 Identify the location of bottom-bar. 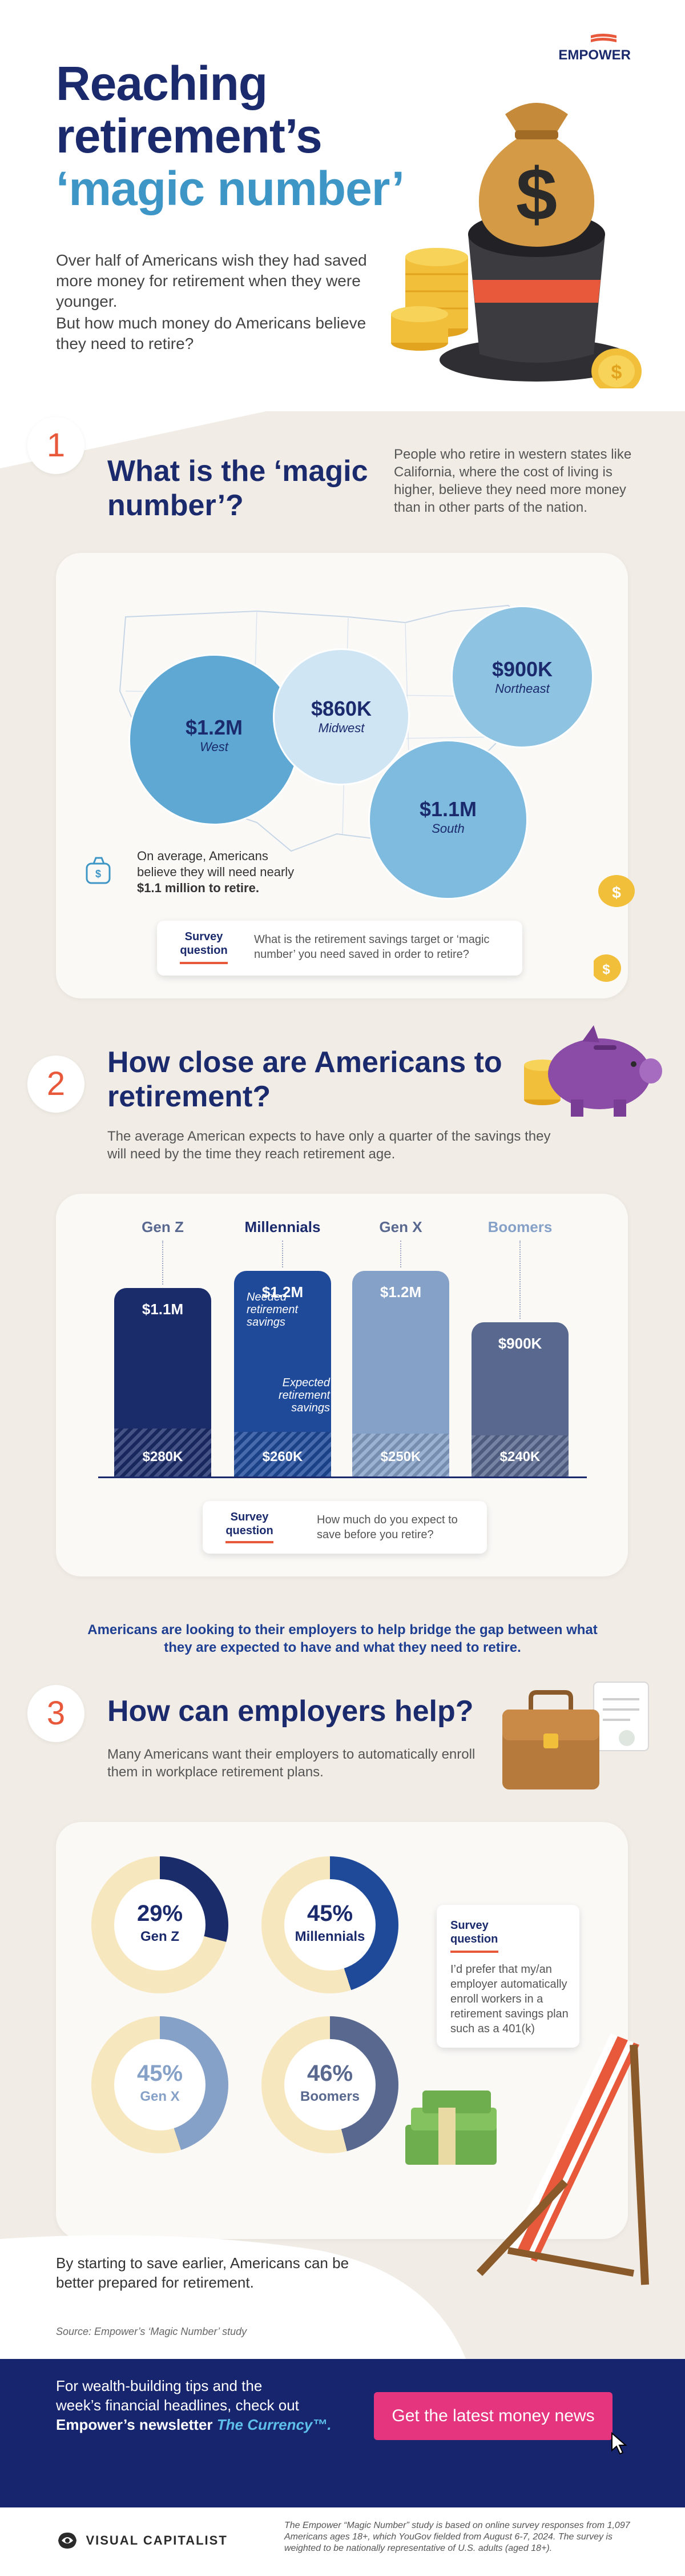
(342, 2541).